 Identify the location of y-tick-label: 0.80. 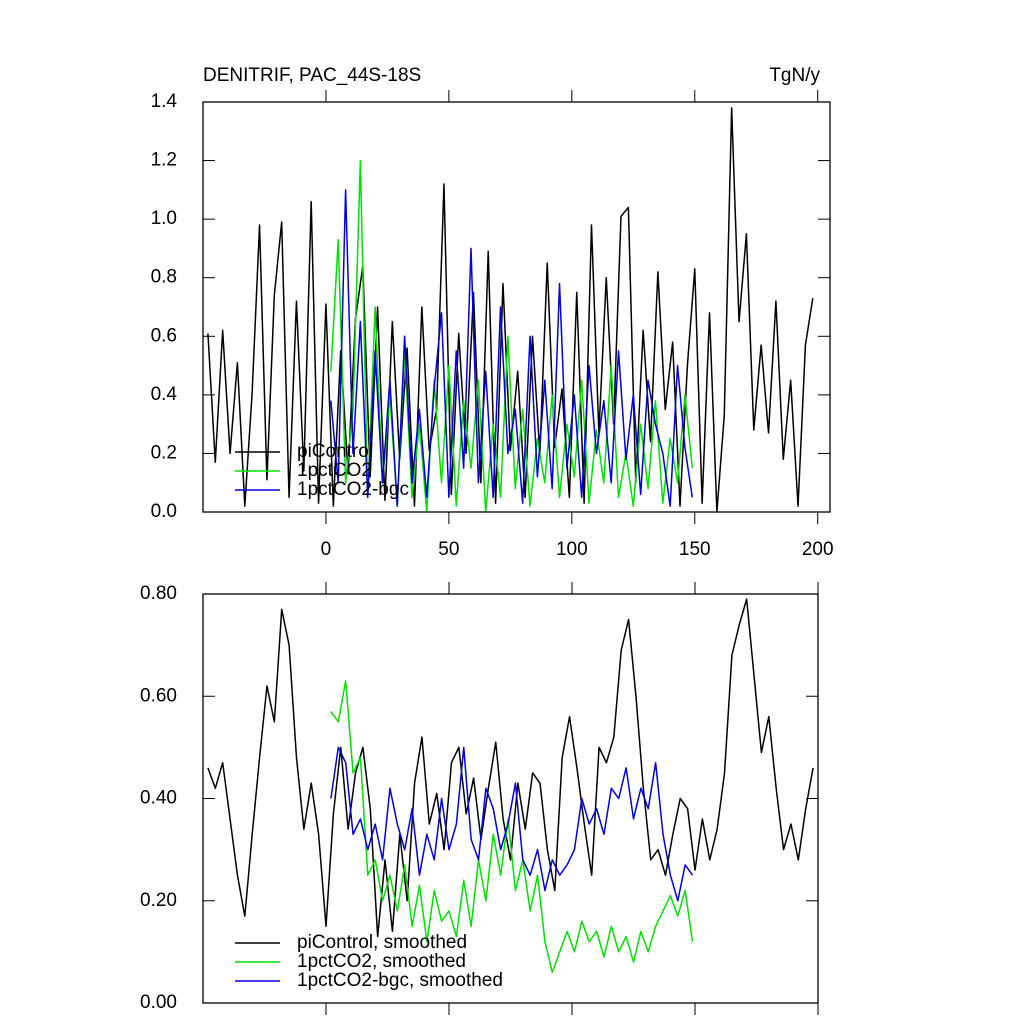
(158, 593).